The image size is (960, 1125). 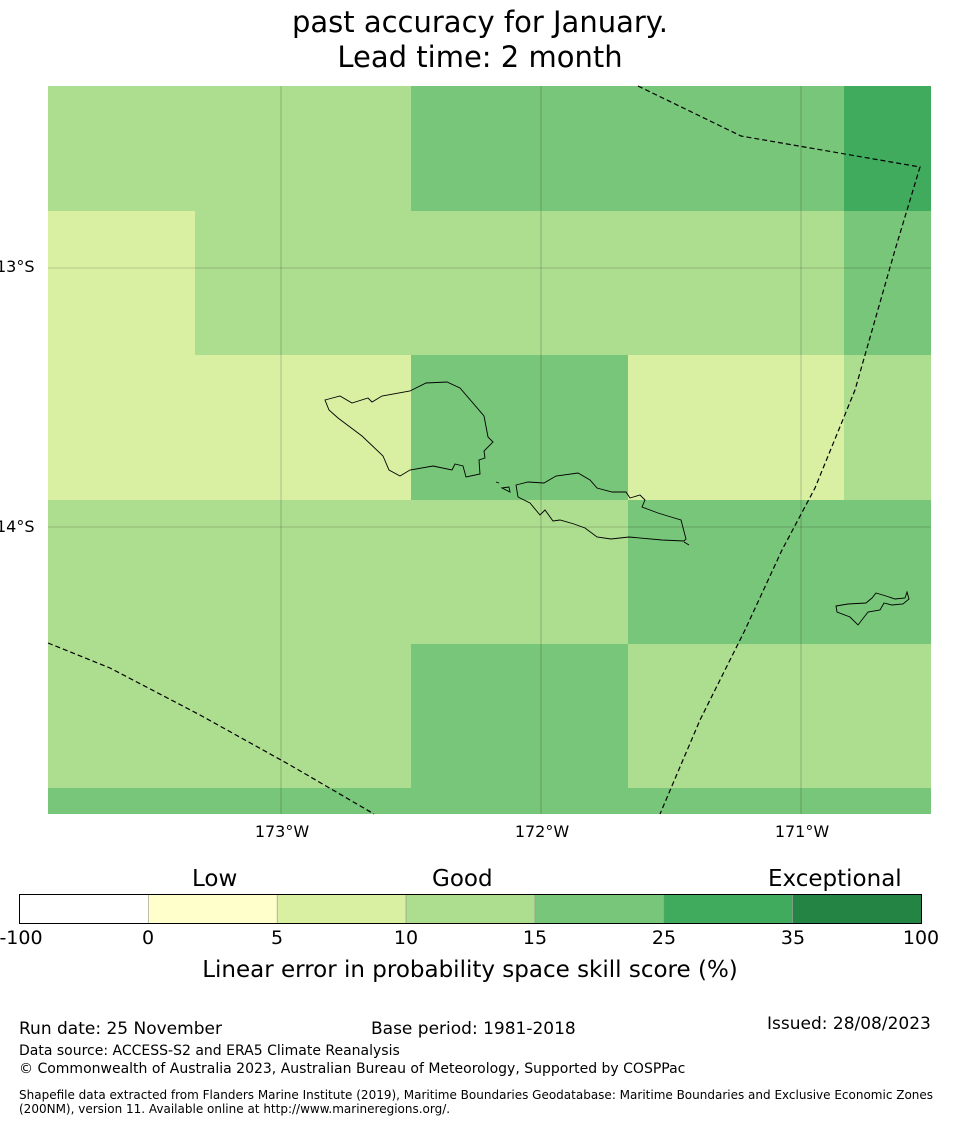 What do you see at coordinates (835, 879) in the screenshot?
I see `category-label-exceptional: Exceptional` at bounding box center [835, 879].